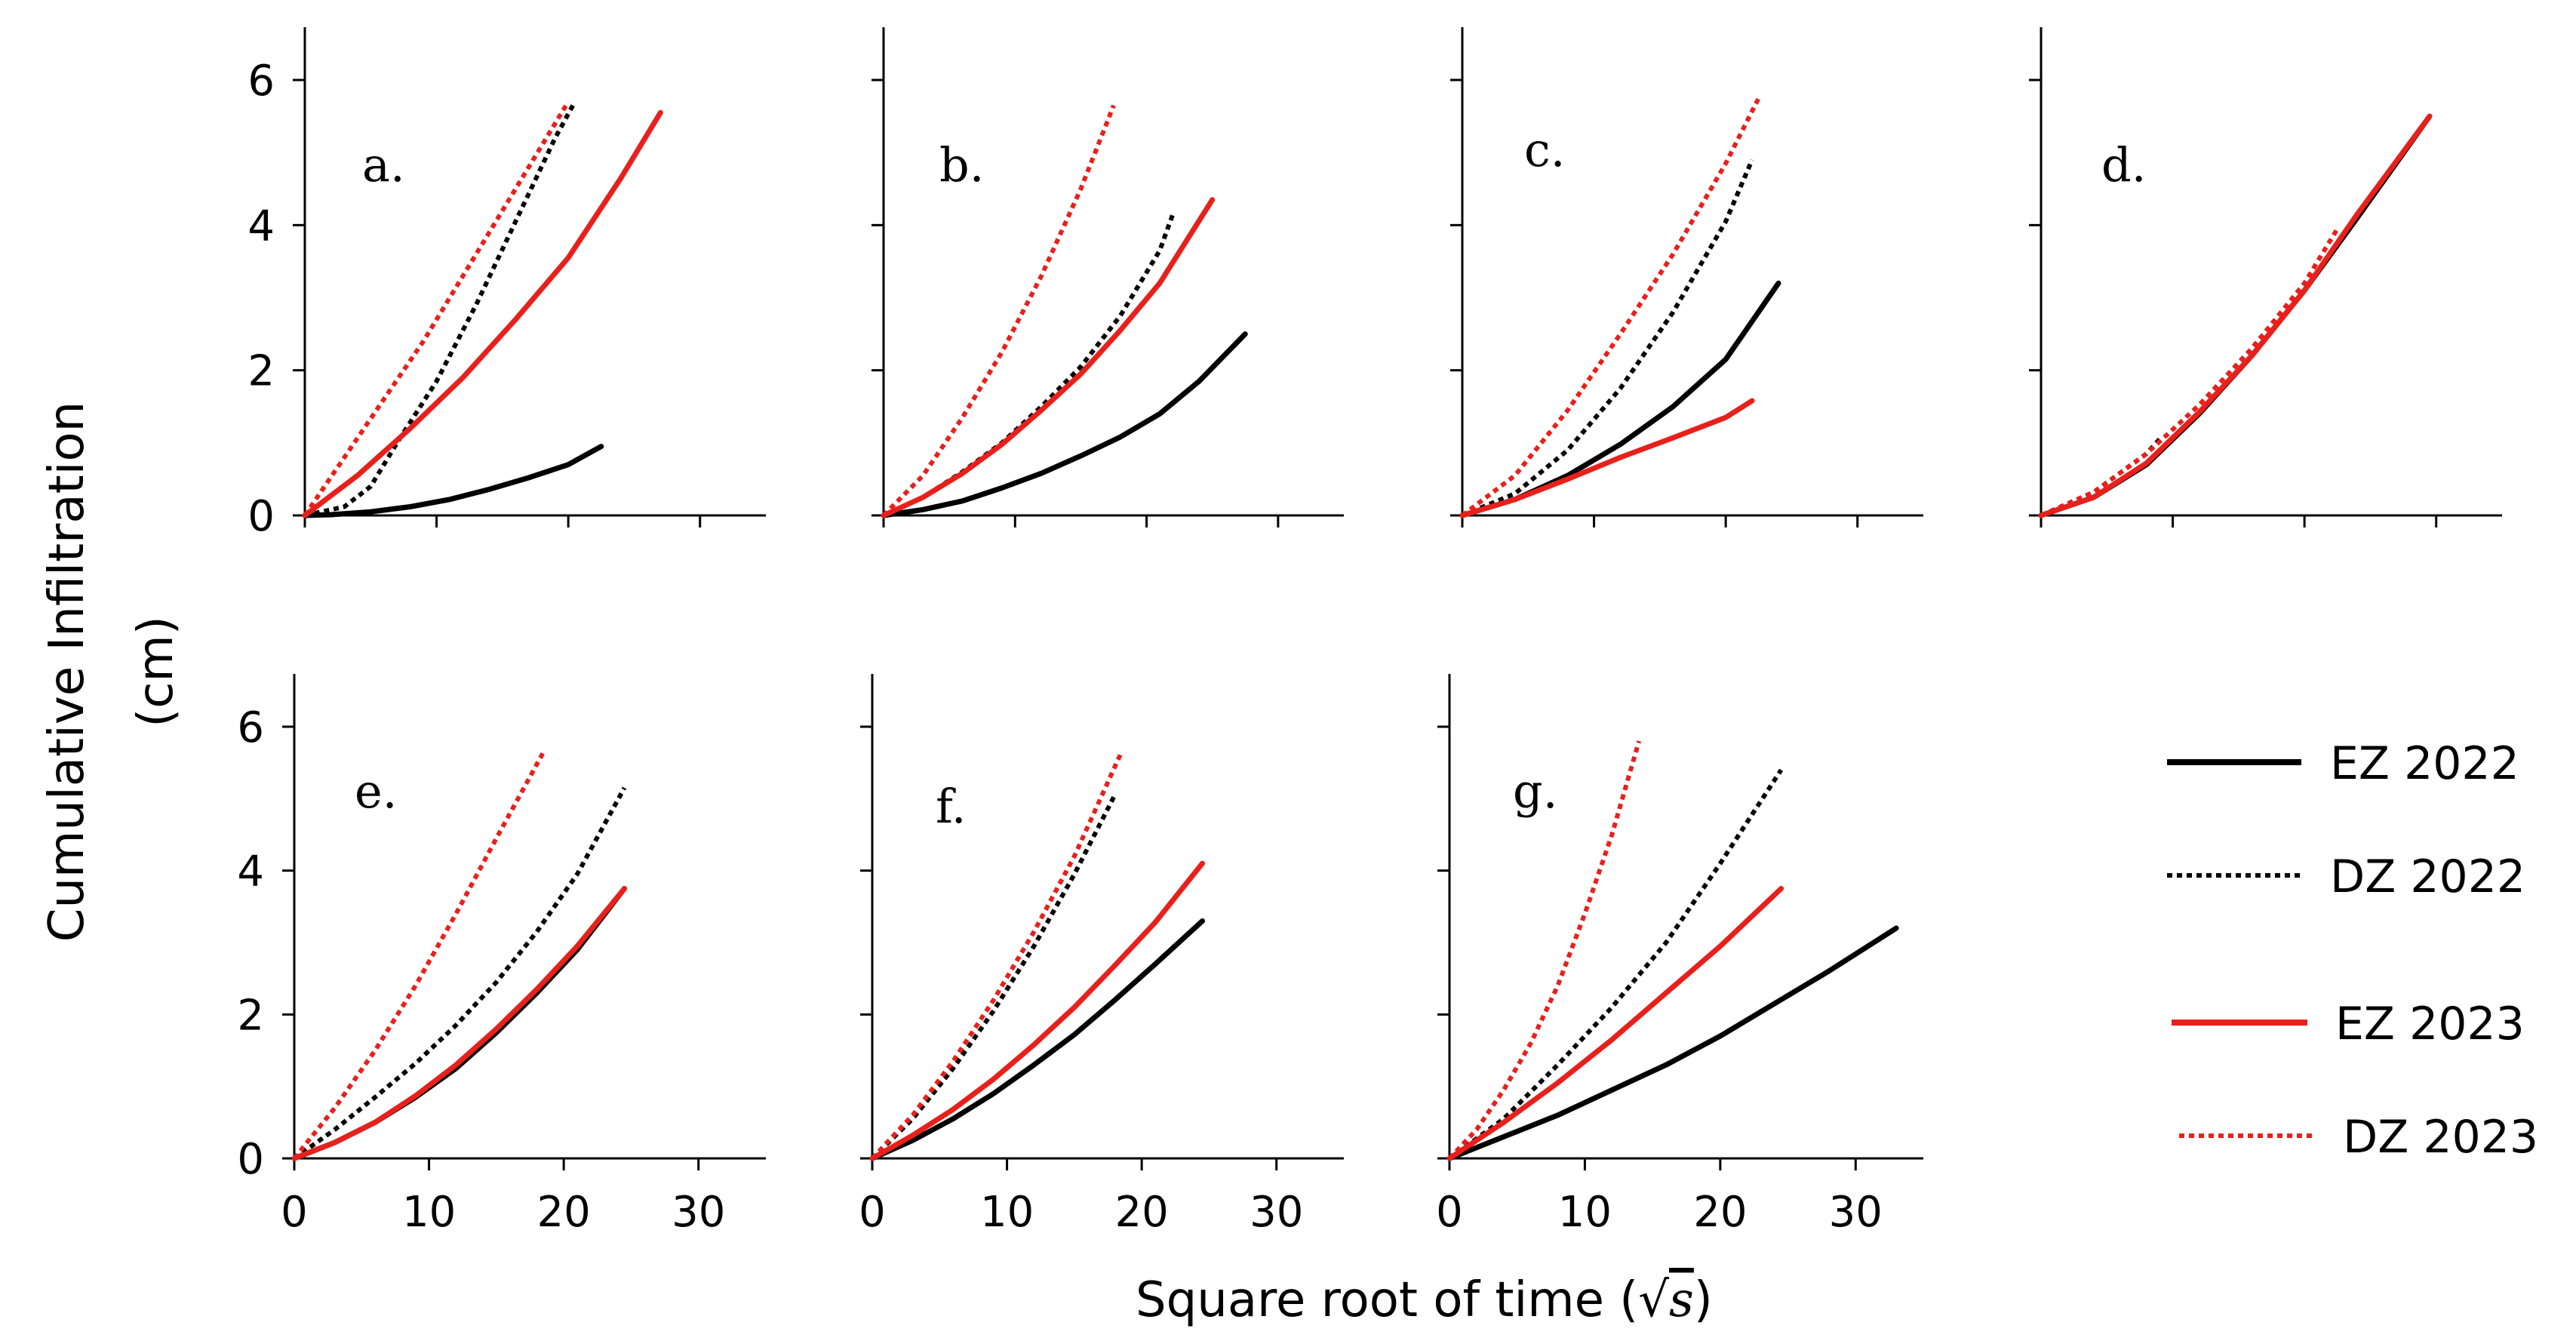 This screenshot has width=2576, height=1341. I want to click on x-axis-title: Square root of time (√s), so click(1424, 1300).